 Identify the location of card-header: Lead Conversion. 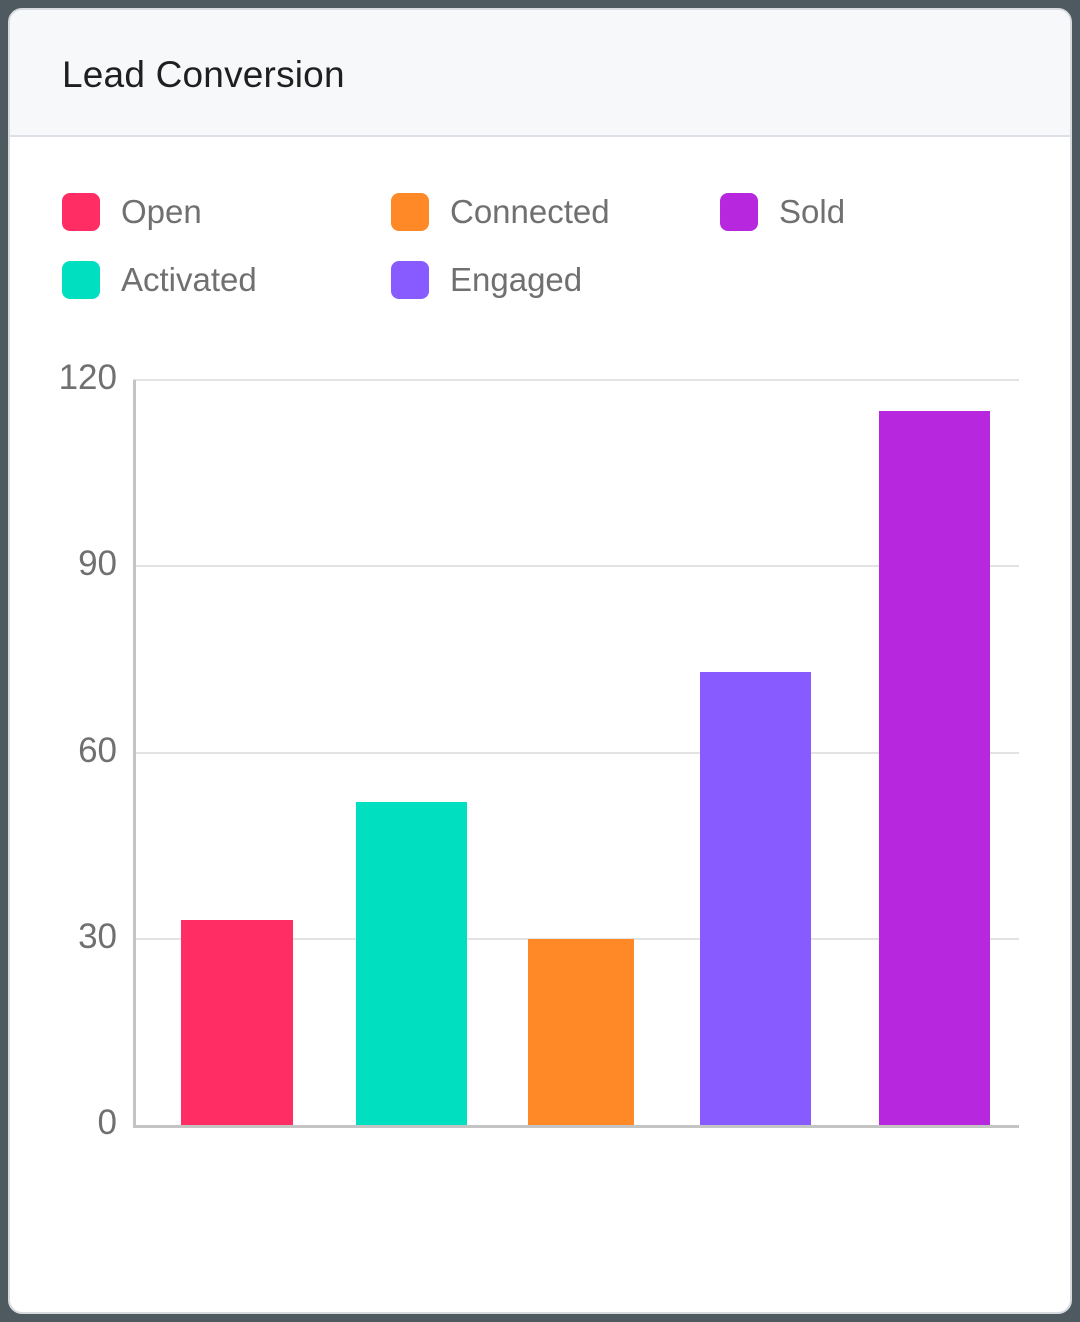
(540, 73).